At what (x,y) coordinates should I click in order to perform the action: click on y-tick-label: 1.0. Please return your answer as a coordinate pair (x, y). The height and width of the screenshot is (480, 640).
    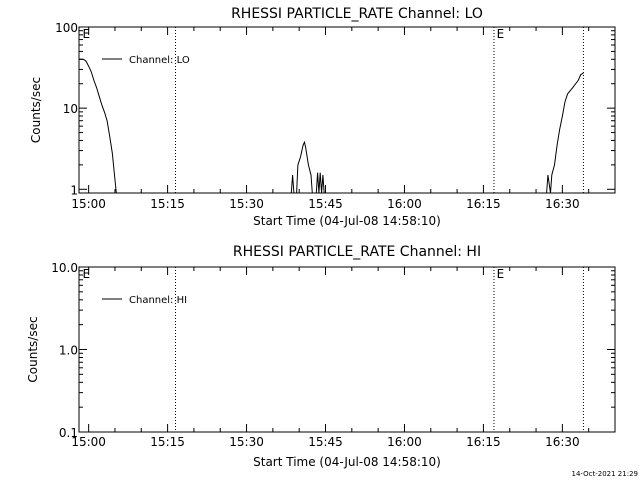
    Looking at the image, I should click on (68, 351).